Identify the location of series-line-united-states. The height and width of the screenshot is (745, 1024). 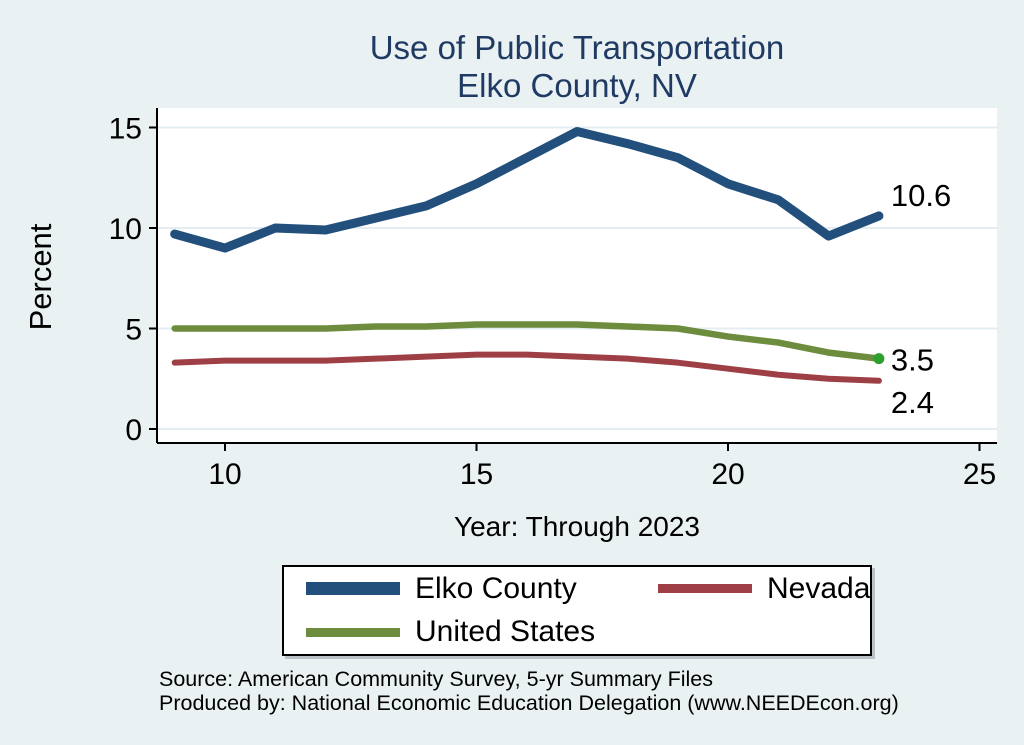
(527, 341).